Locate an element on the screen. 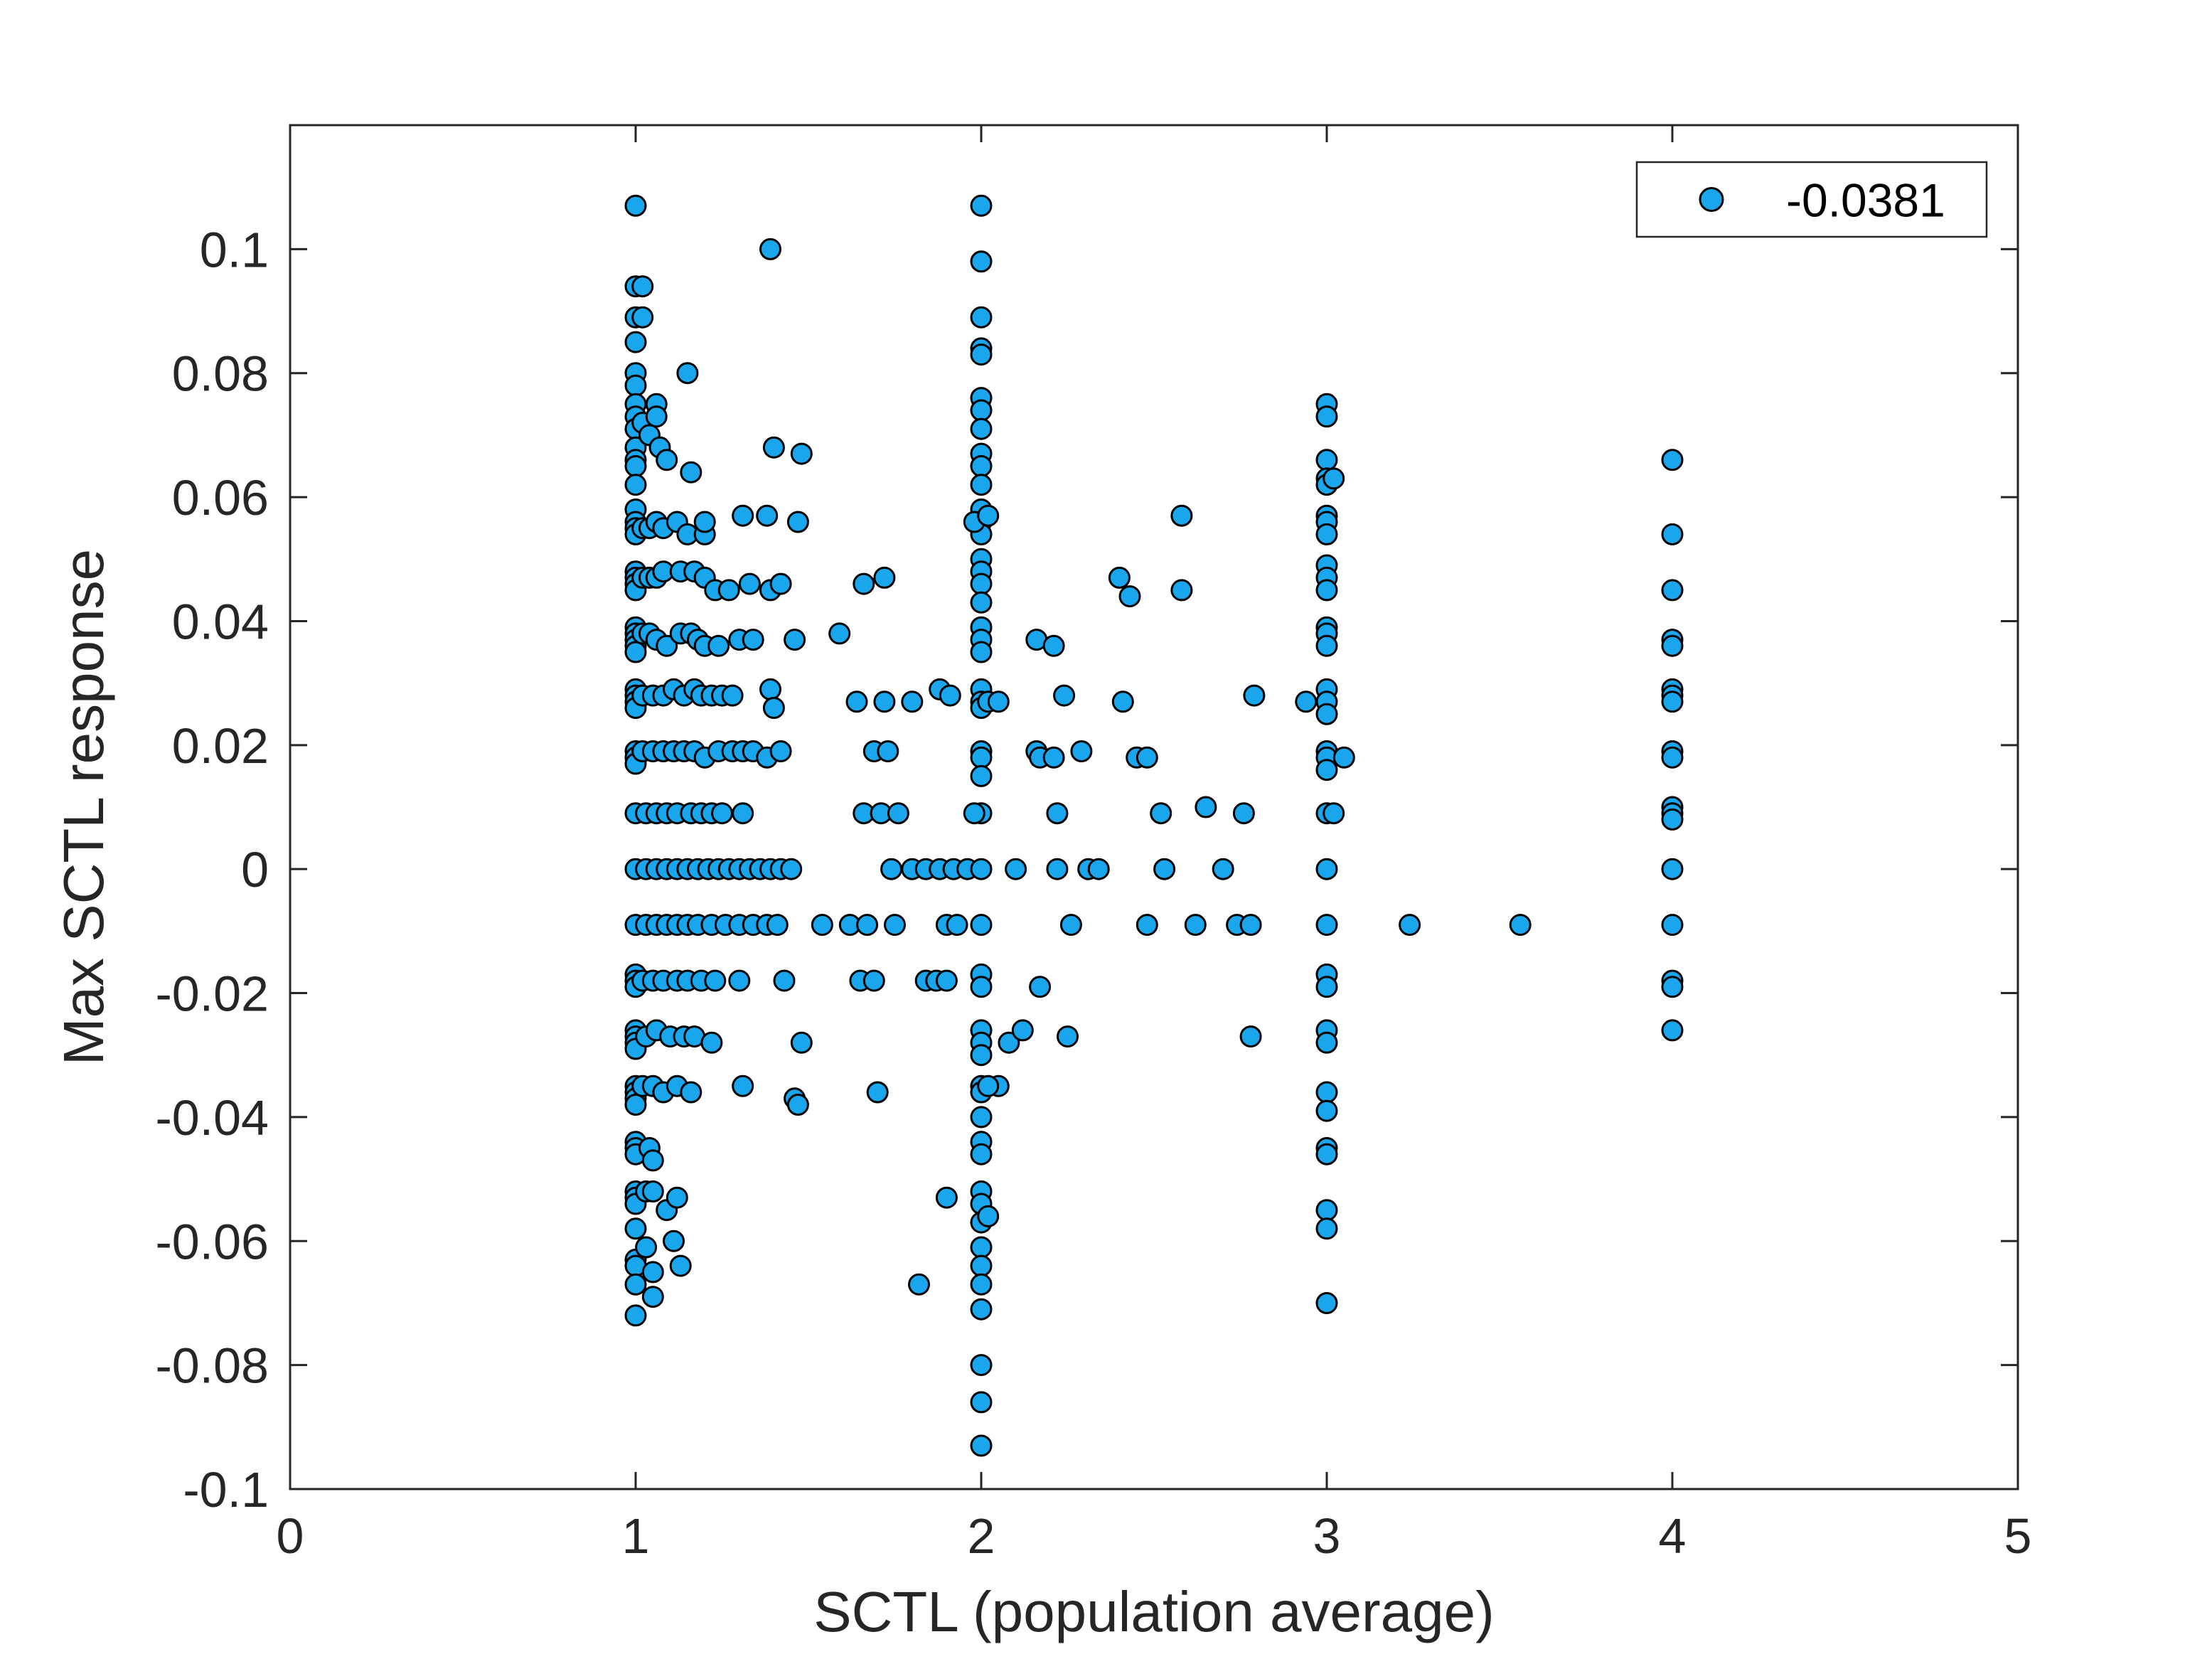 This screenshot has height=1659, width=2212. x-tick-label: 2 is located at coordinates (981, 1536).